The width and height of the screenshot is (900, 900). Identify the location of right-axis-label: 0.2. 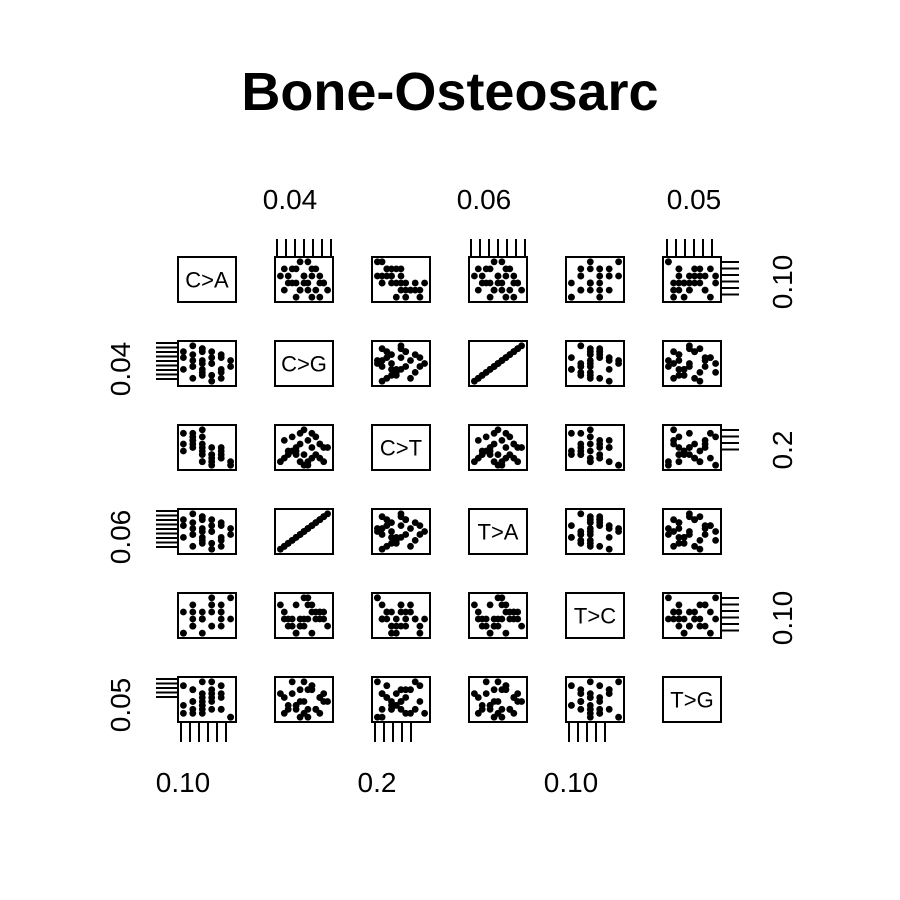
(782, 450).